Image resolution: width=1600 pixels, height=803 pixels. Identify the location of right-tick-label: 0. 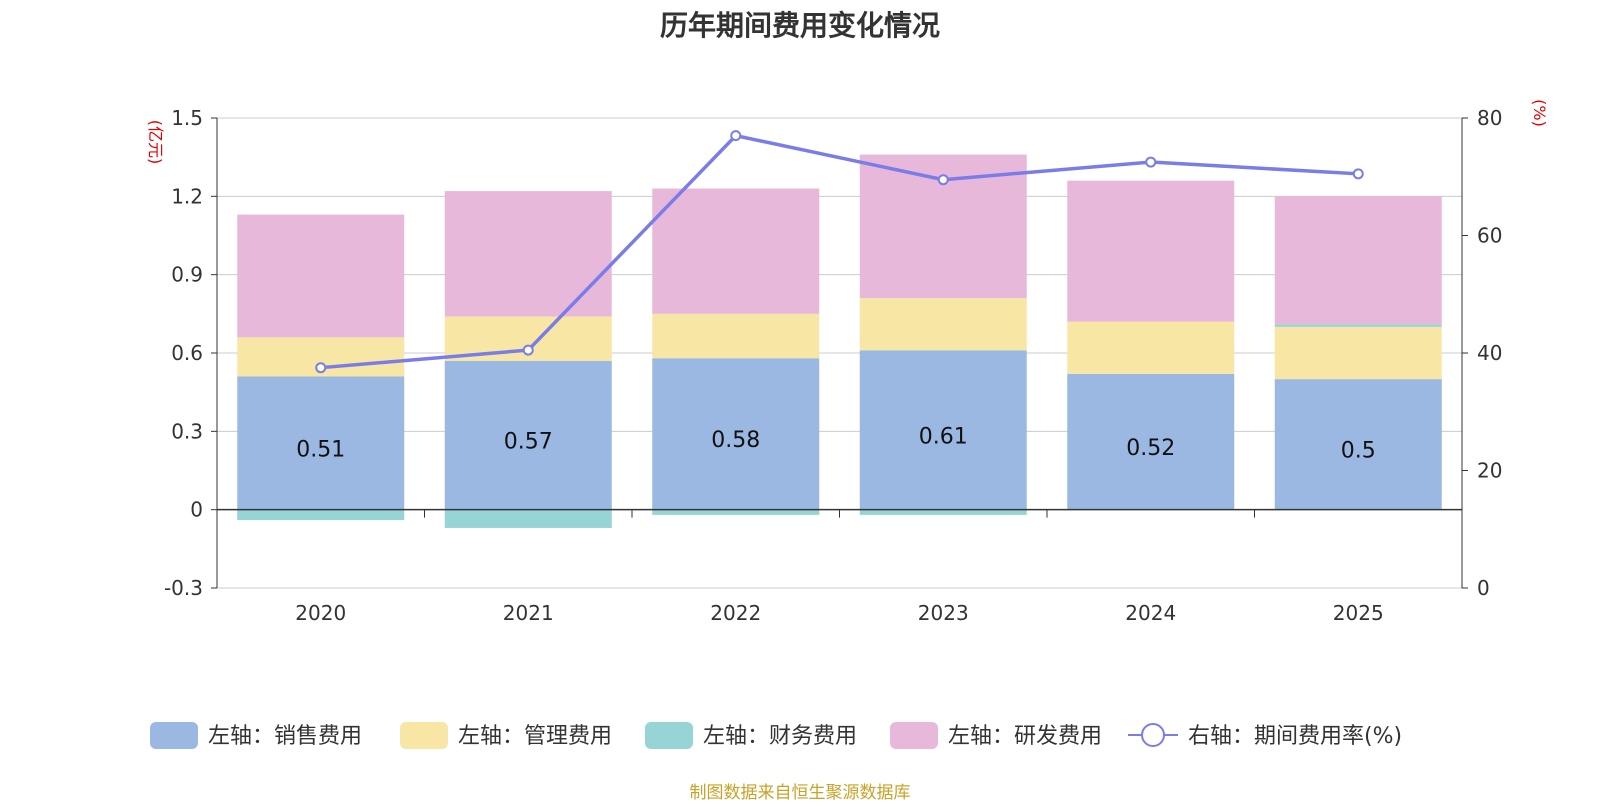
(1483, 588).